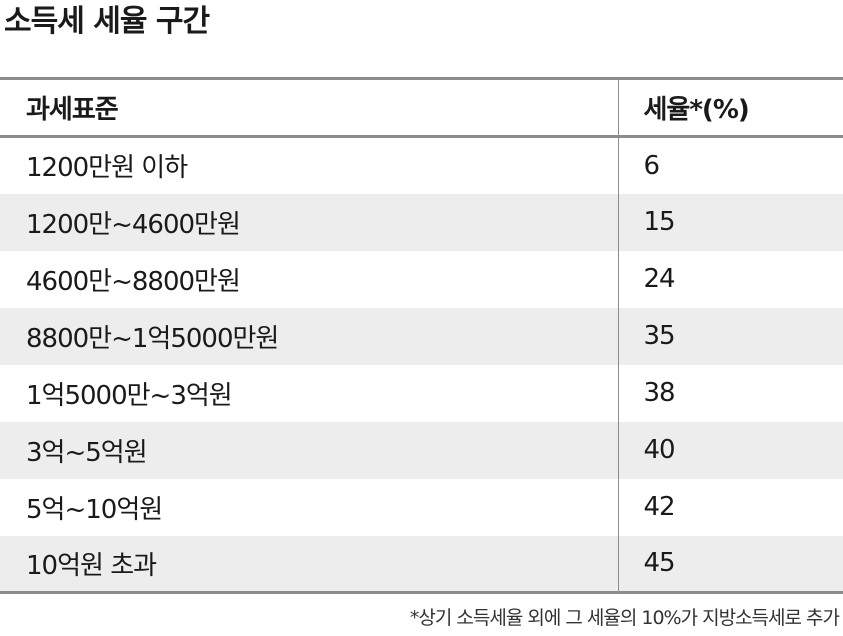 The width and height of the screenshot is (843, 636). What do you see at coordinates (730, 564) in the screenshot?
I see `tax-rate-cell: 45` at bounding box center [730, 564].